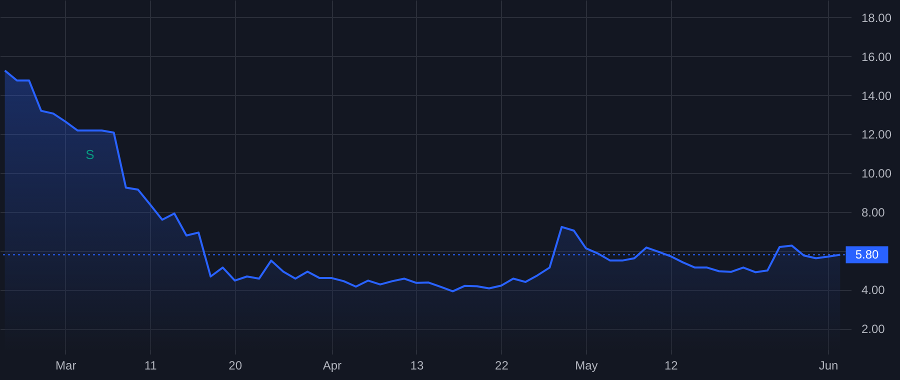 The width and height of the screenshot is (900, 380). I want to click on x-tick-label: Mar, so click(66, 365).